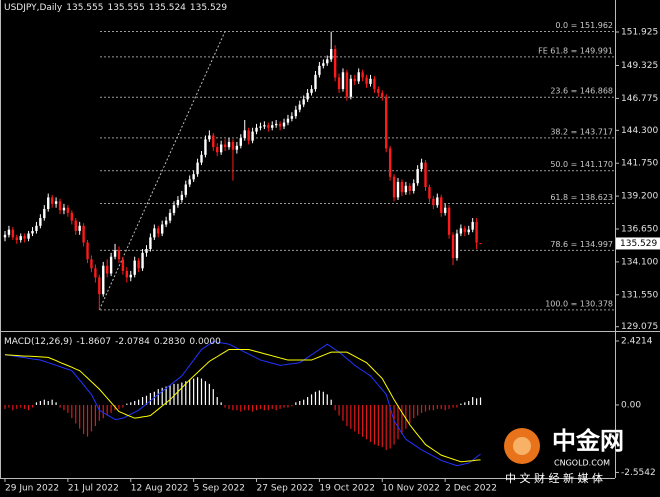 The image size is (660, 497). What do you see at coordinates (581, 197) in the screenshot?
I see `fib-label: 61.8 = 138.623` at bounding box center [581, 197].